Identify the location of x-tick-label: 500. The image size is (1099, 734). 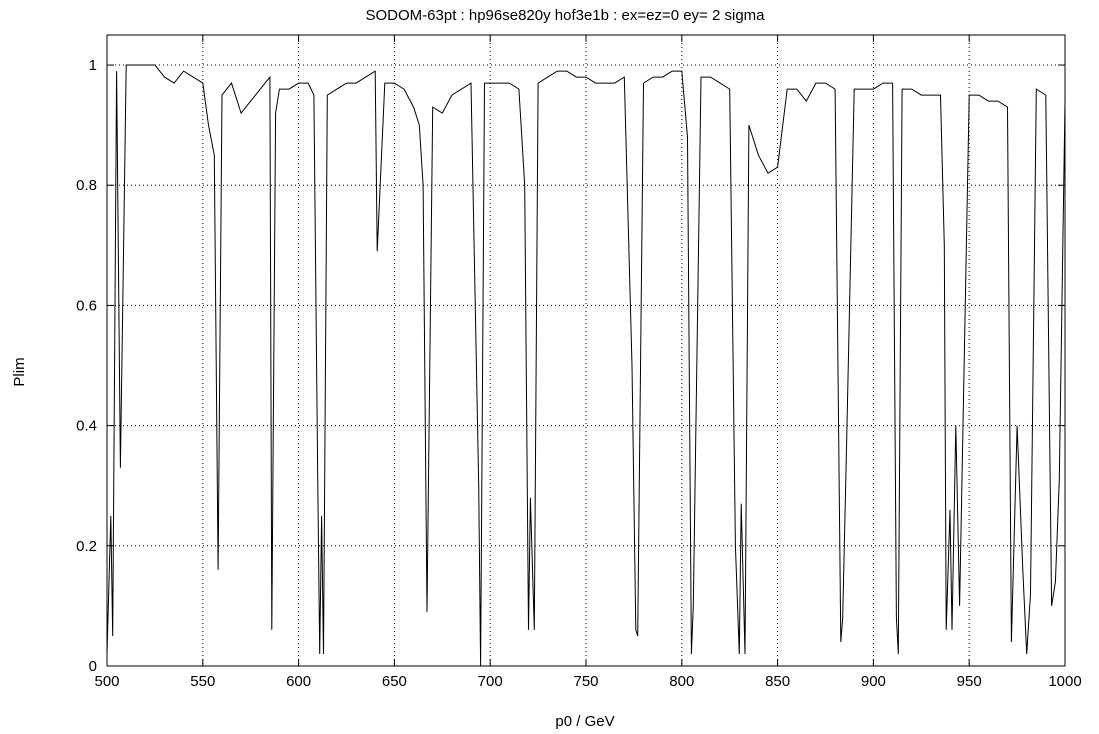
(106, 681).